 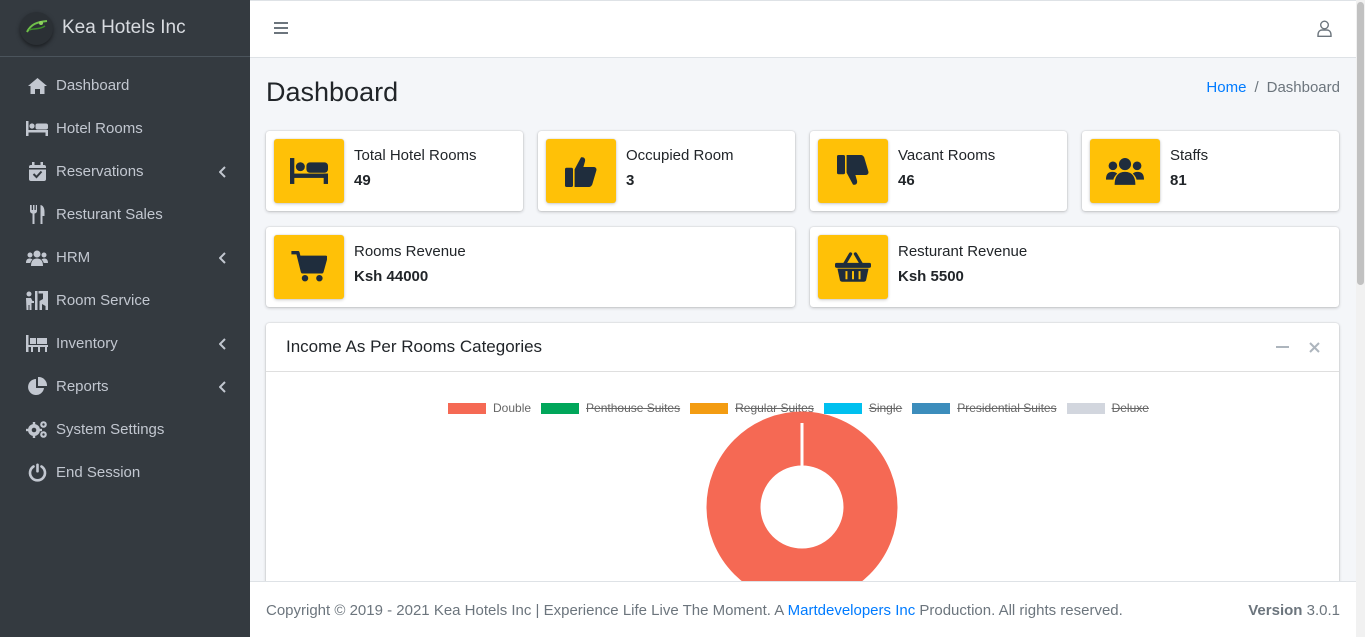 I want to click on sidebar-item-label: Inventory, so click(x=87, y=343).